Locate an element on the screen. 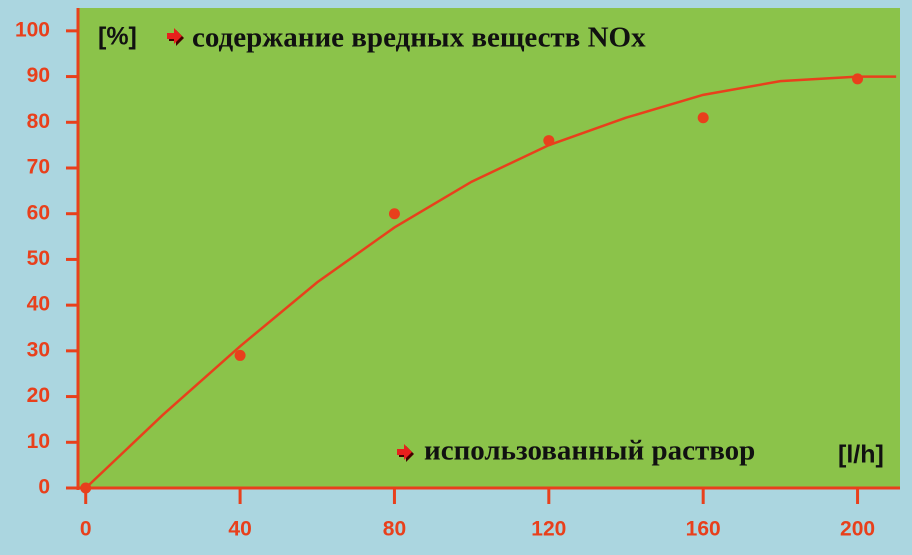  y-tick-label: 10 is located at coordinates (38, 441).